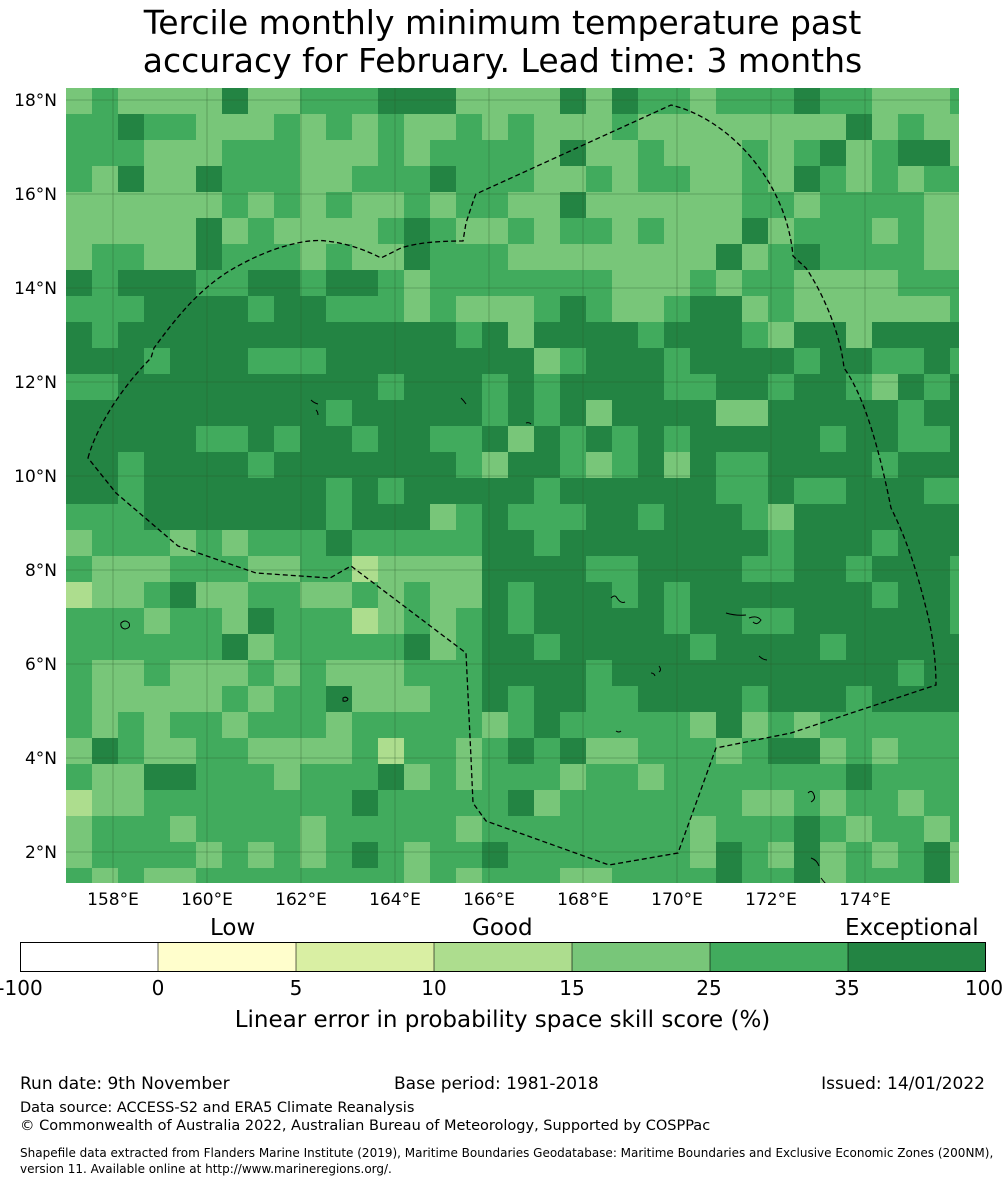 The image size is (1005, 1185). I want to click on island-outline, so click(743, 618).